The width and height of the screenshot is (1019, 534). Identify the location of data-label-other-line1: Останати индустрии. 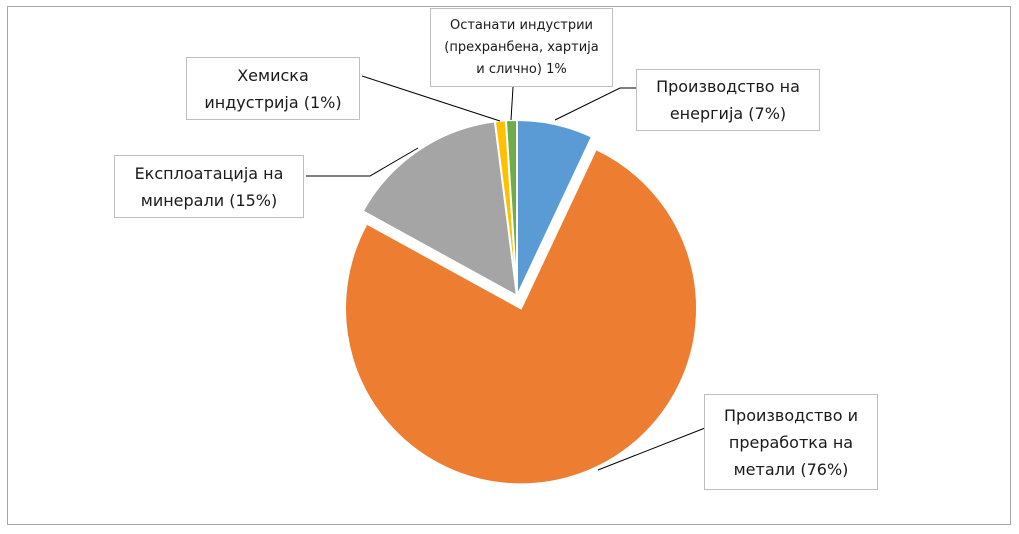
(521, 25).